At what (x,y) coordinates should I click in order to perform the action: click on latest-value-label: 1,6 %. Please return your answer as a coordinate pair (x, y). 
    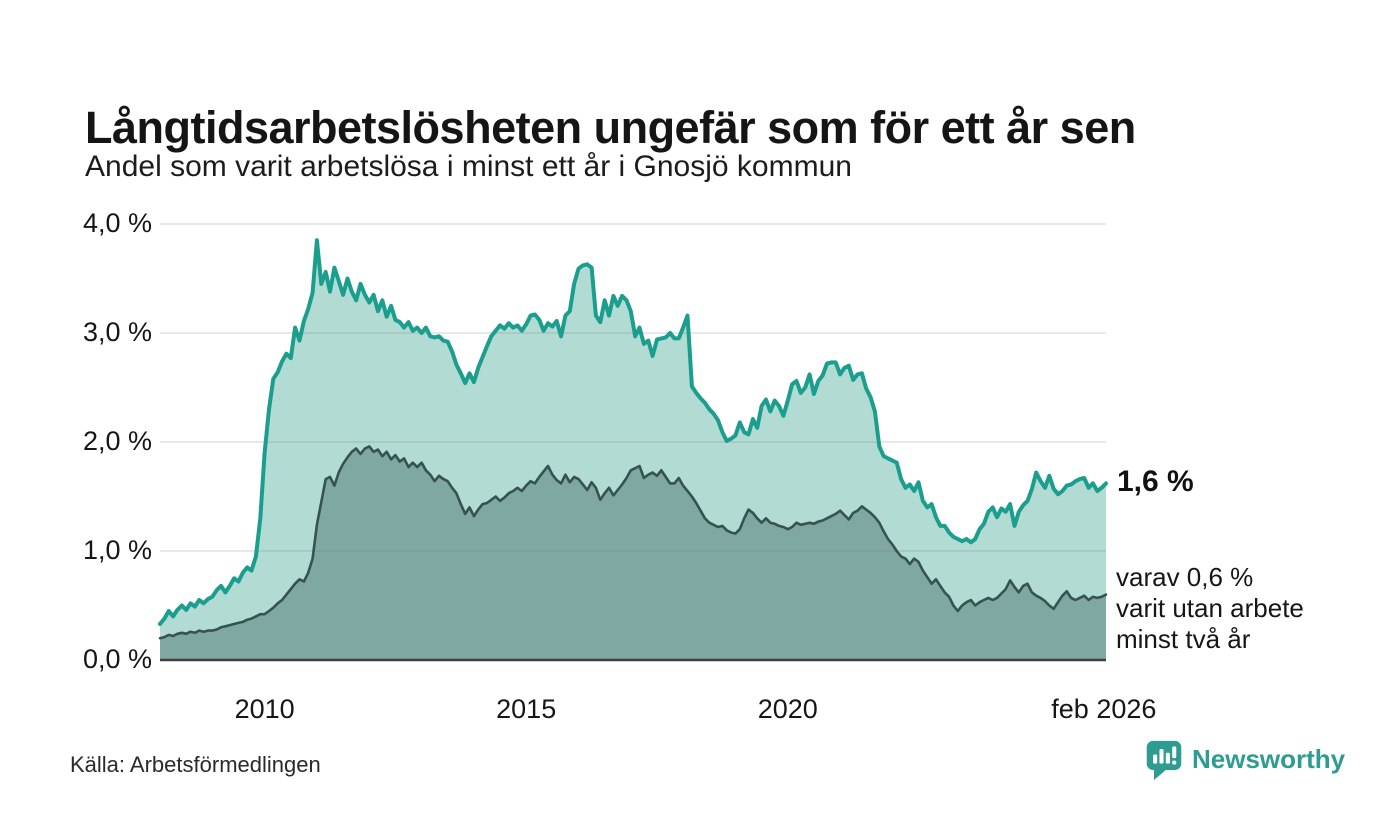
    Looking at the image, I should click on (1155, 482).